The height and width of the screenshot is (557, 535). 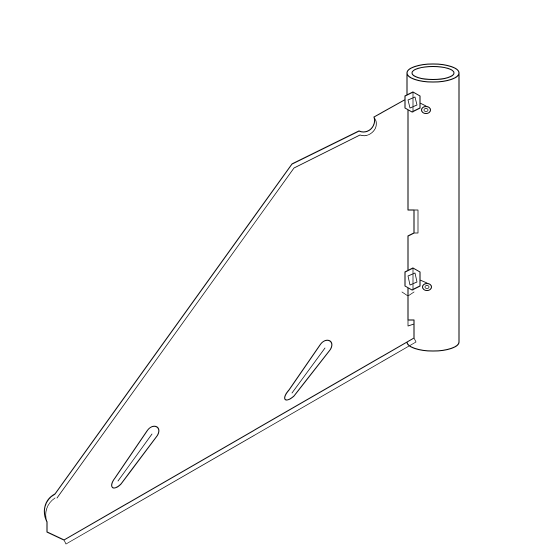 I want to click on pipe-clamp-lower, so click(x=416, y=282).